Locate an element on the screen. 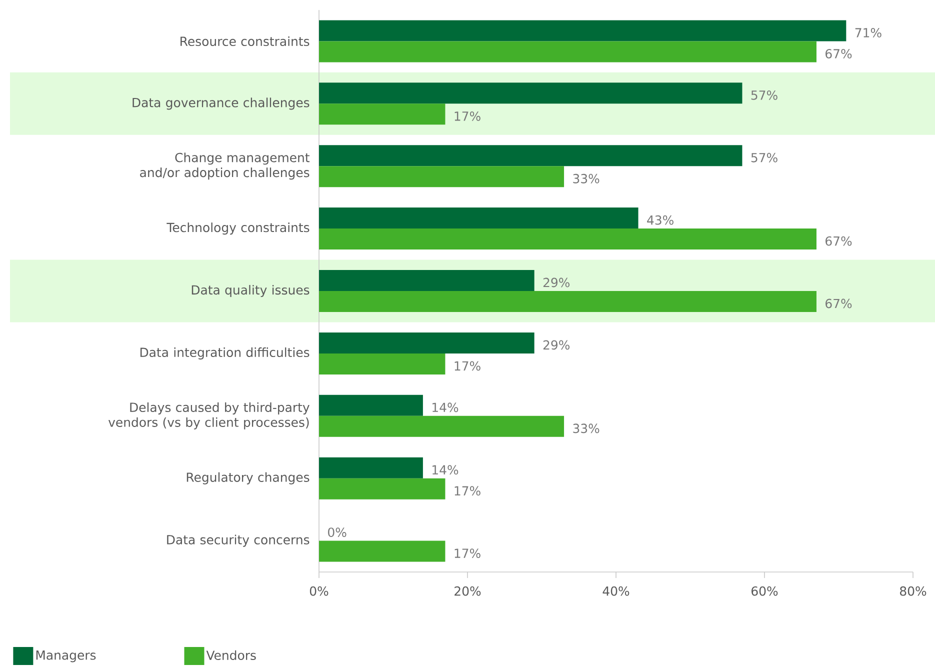  y-tick-label: Data governance challenges is located at coordinates (221, 104).